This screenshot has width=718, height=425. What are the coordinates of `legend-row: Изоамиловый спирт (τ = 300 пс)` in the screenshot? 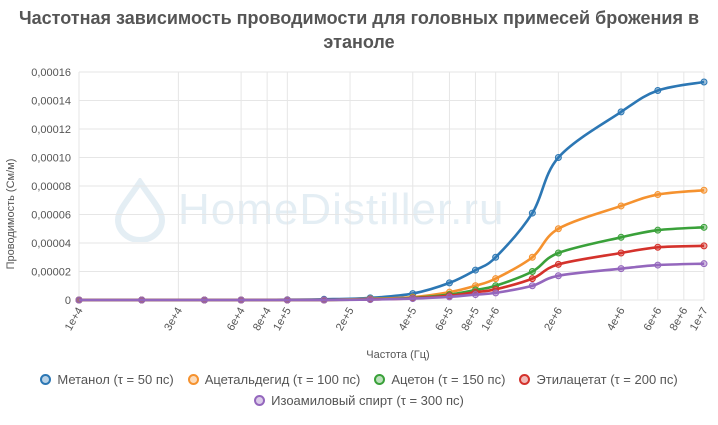 It's located at (359, 400).